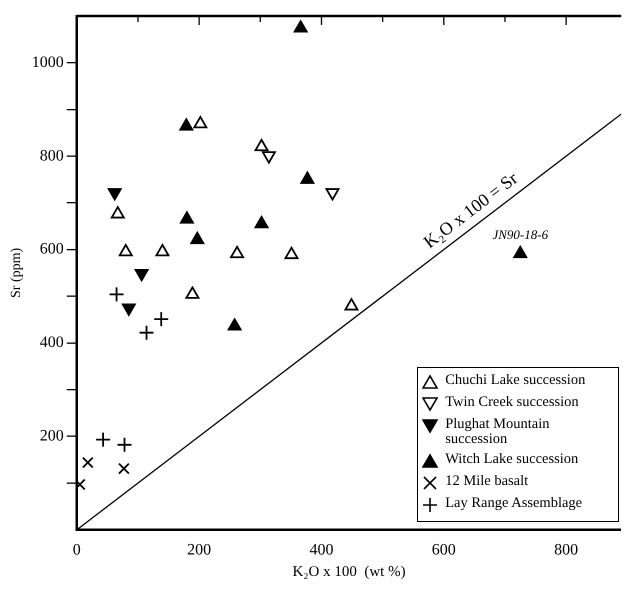 The height and width of the screenshot is (589, 630). I want to click on x-axis-title: K₂O x 100 (wt %), so click(349, 572).